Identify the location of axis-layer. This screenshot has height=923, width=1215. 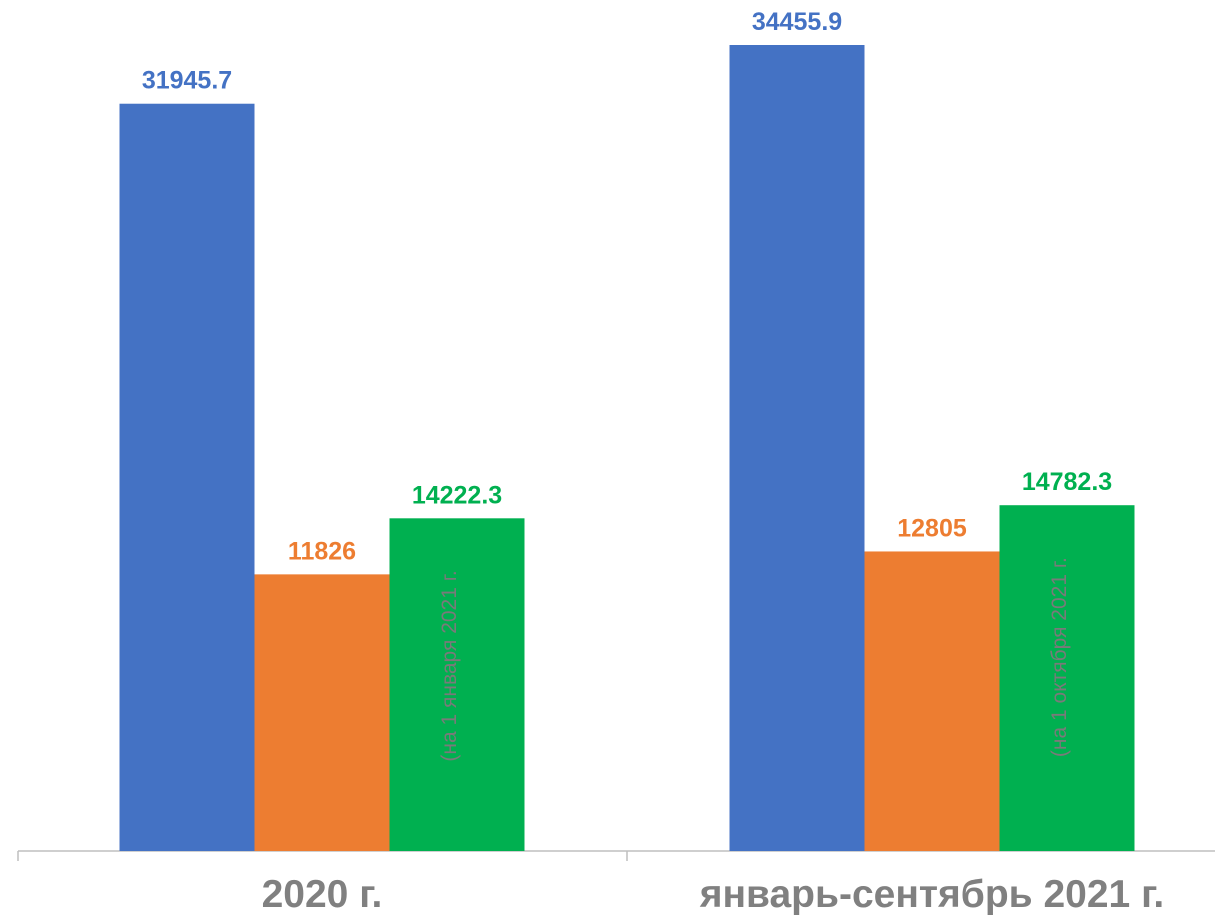
(616, 855).